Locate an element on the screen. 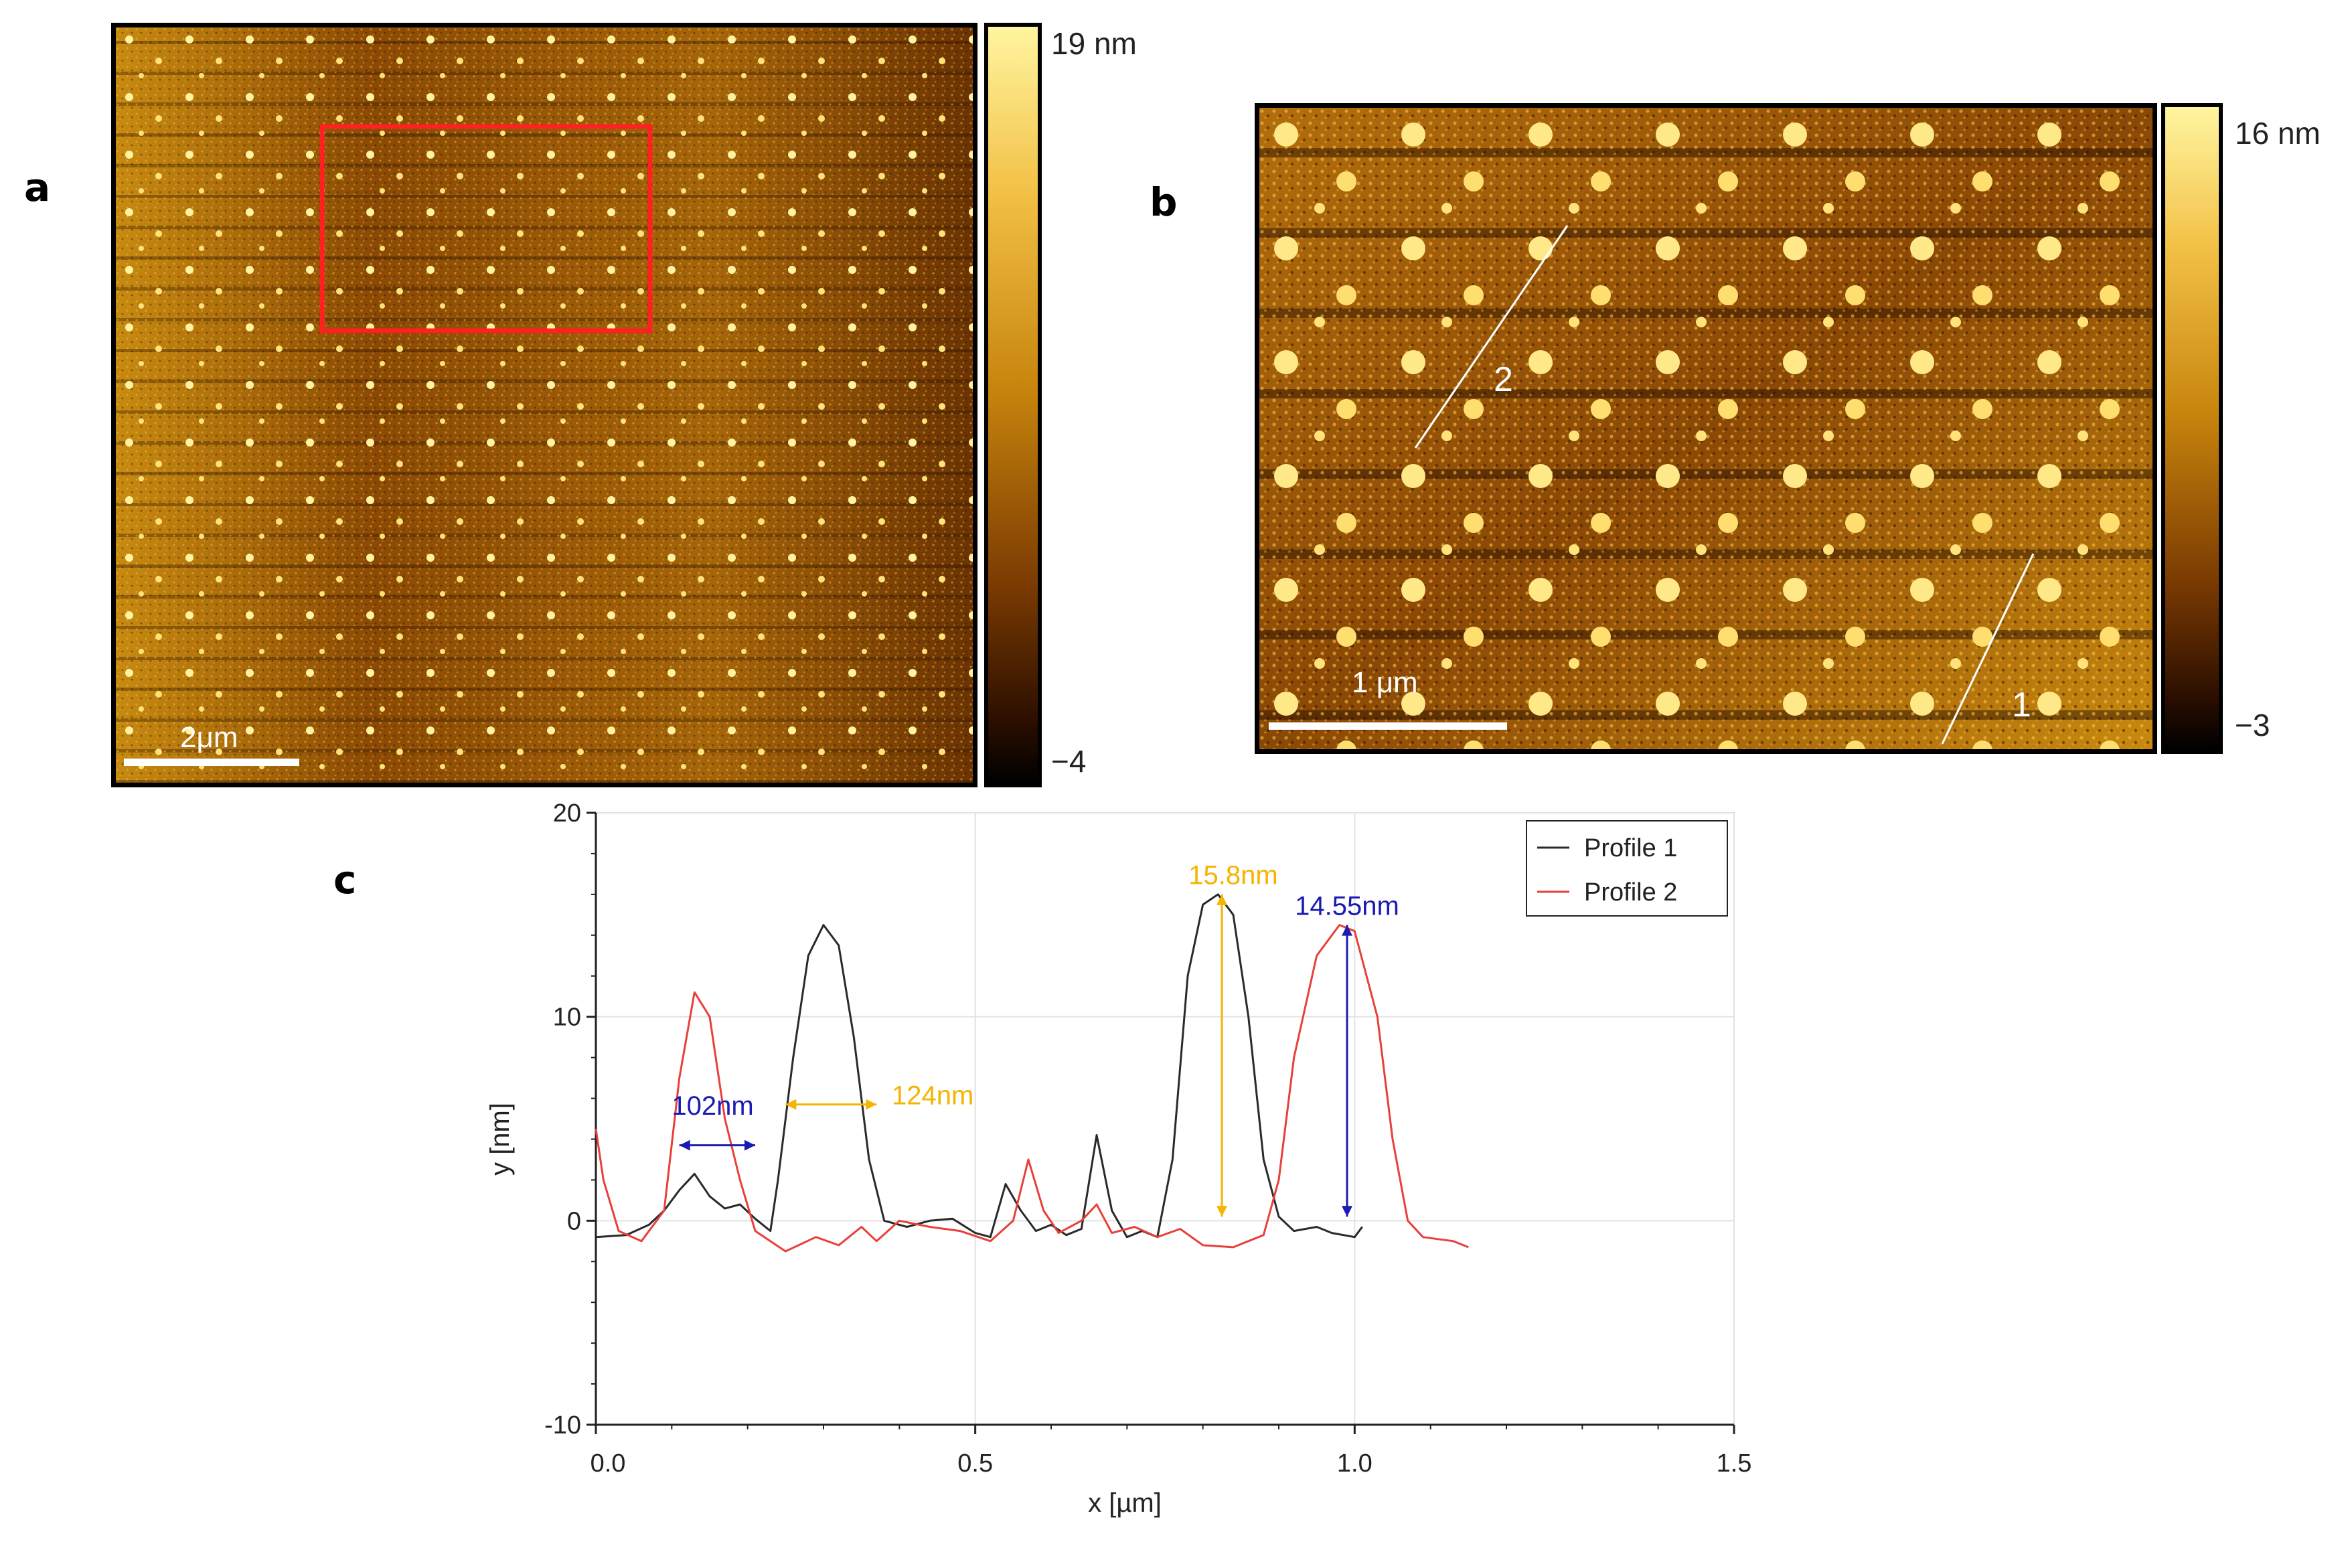 The height and width of the screenshot is (1568, 2352). scale-bar-label-a: 2μm is located at coordinates (209, 737).